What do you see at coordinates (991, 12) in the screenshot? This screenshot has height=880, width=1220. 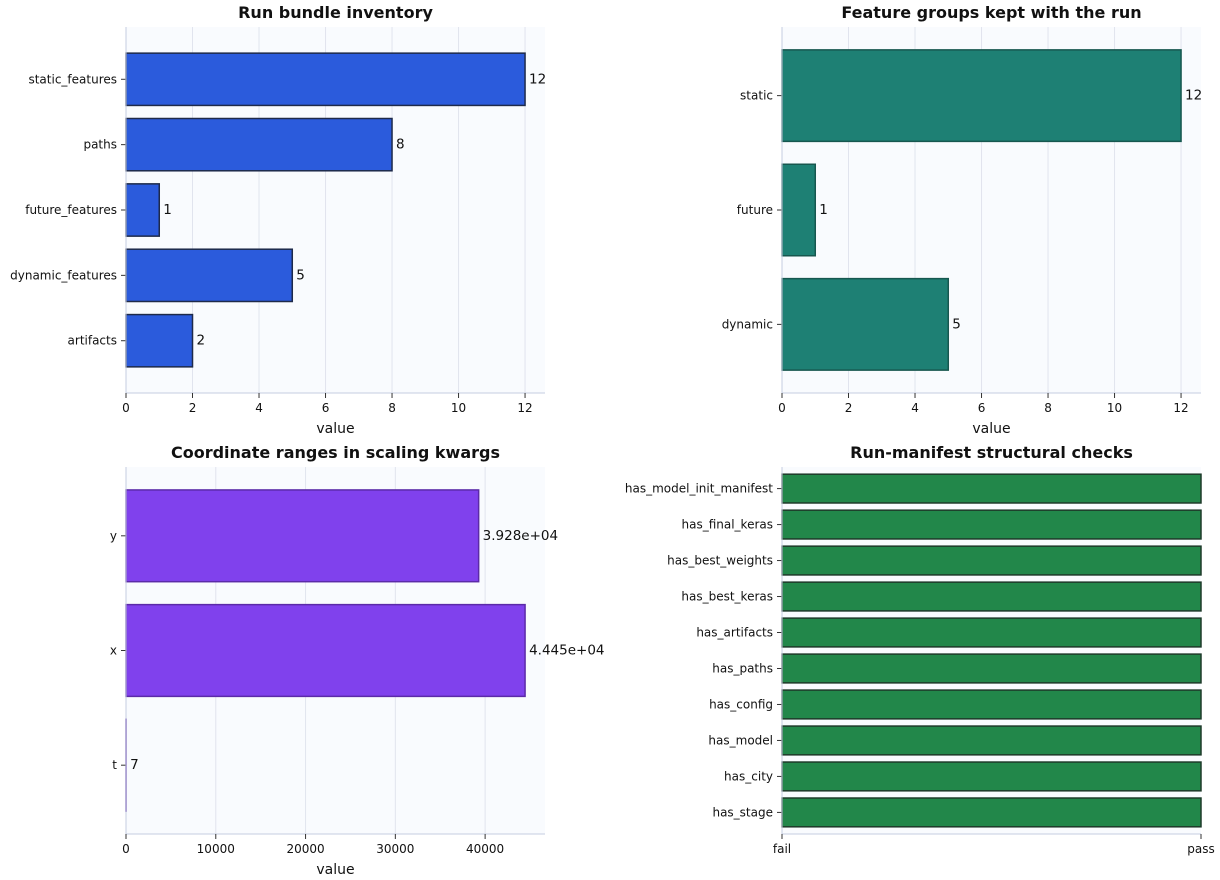 I see `chart-title: Feature groups kept with the run` at bounding box center [991, 12].